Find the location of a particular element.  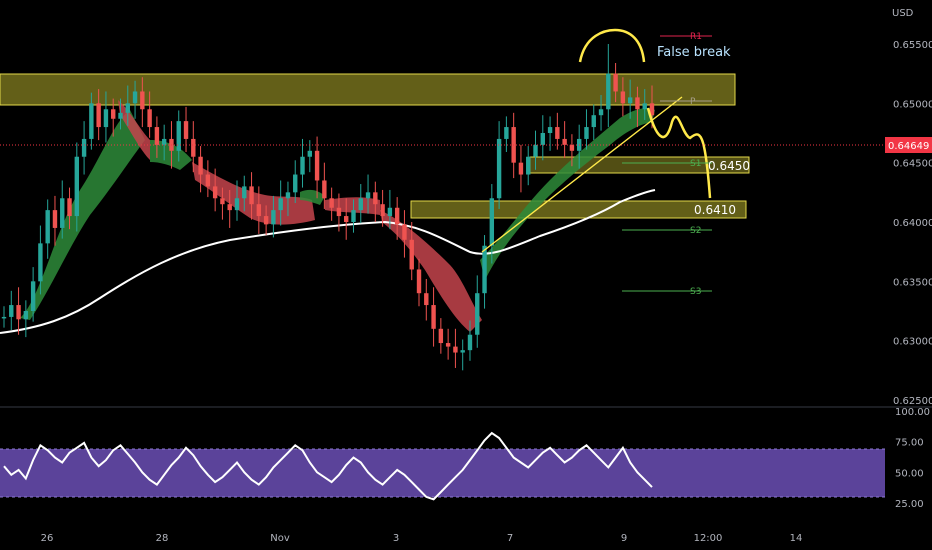

time-tick-label: 7 is located at coordinates (510, 538).